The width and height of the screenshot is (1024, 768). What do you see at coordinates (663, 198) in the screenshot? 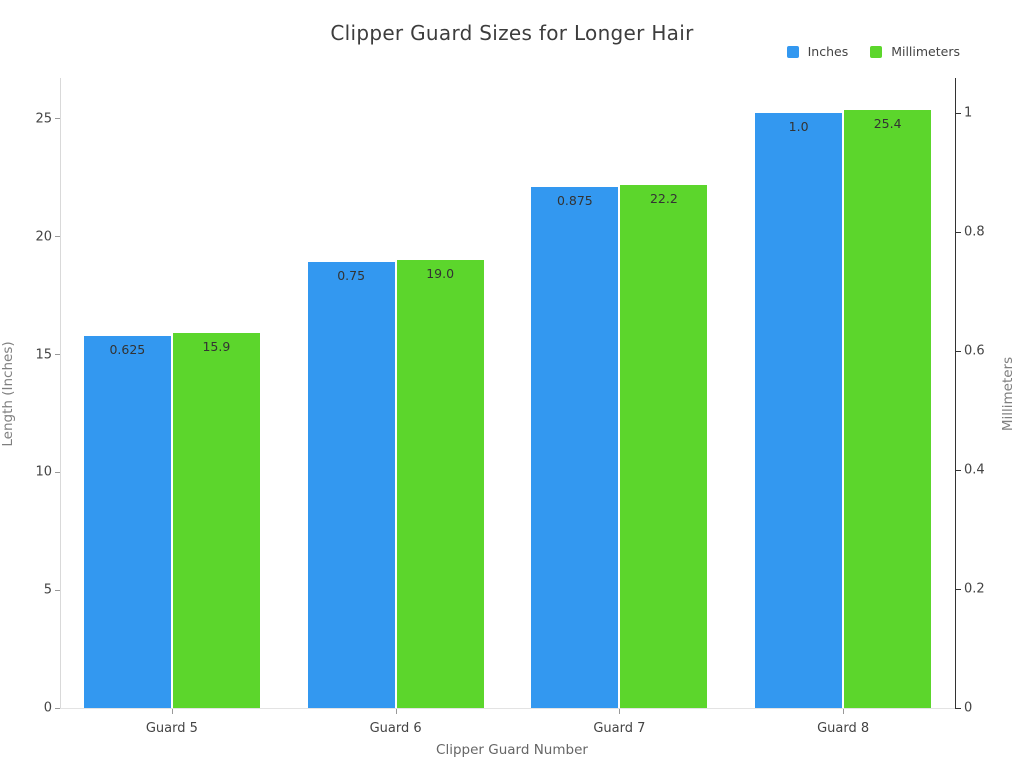
I see `bar-value-label: 22.2` at bounding box center [663, 198].